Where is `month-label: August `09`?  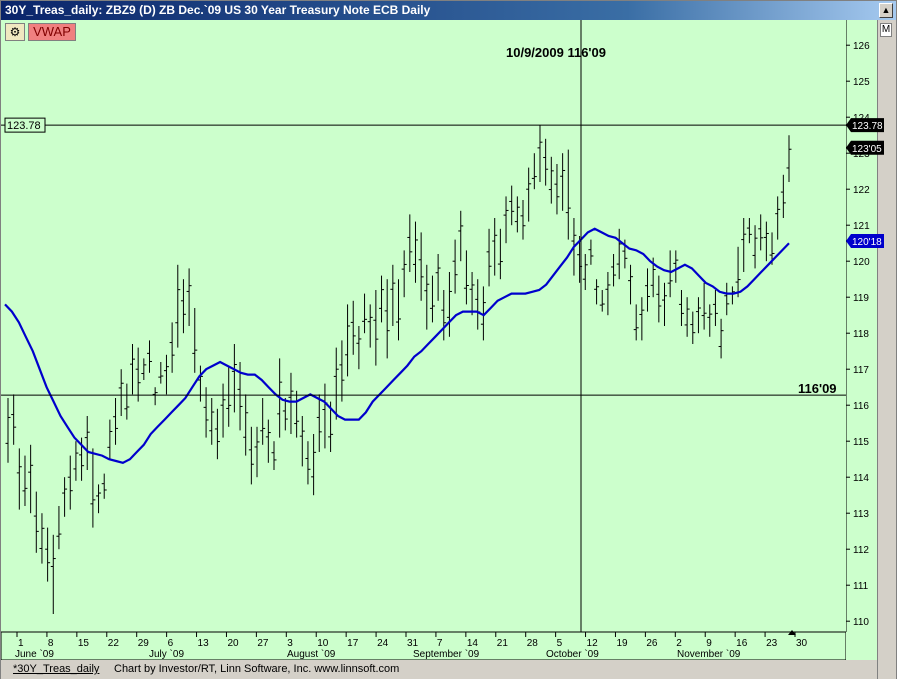
month-label: August `09 is located at coordinates (311, 654).